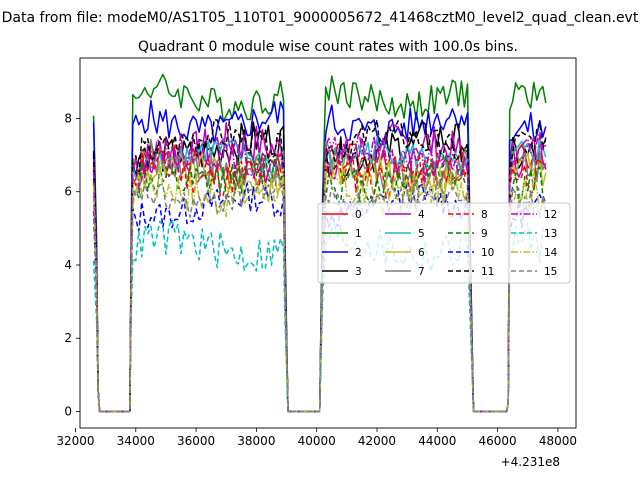 Image resolution: width=640 pixels, height=480 pixels. Describe the element at coordinates (437, 441) in the screenshot. I see `x-tick-label: 44000` at that location.